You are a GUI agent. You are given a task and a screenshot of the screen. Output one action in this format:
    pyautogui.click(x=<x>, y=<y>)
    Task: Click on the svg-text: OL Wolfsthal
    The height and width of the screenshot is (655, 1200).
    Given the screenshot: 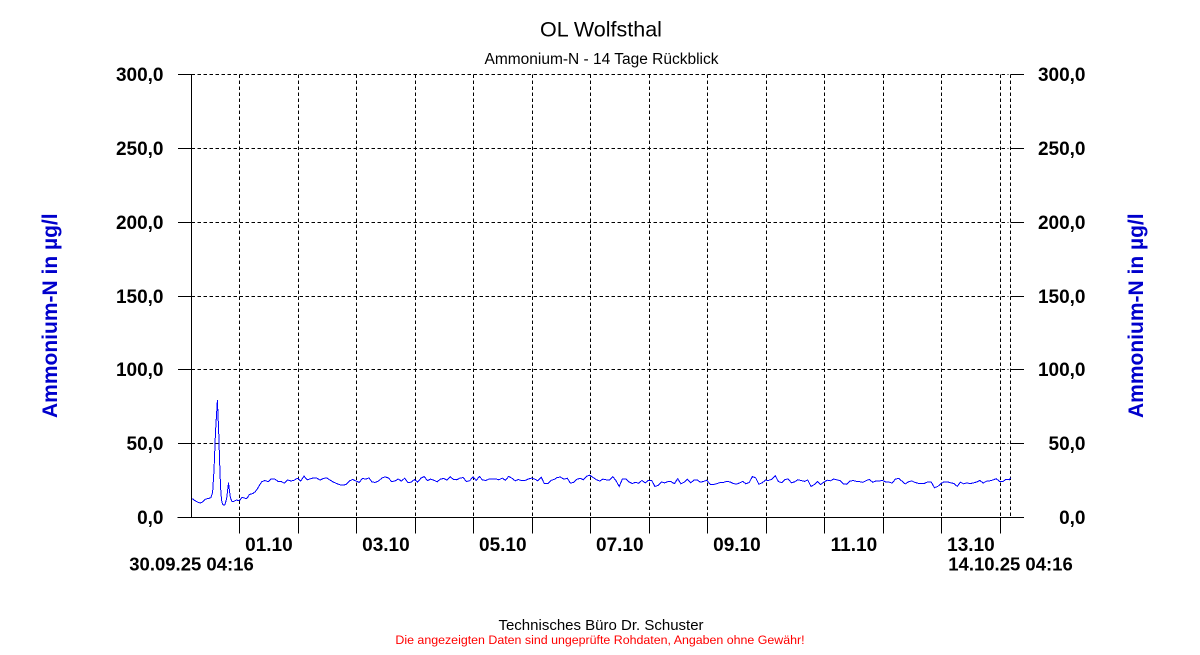 What is the action you would take?
    pyautogui.click(x=601, y=30)
    